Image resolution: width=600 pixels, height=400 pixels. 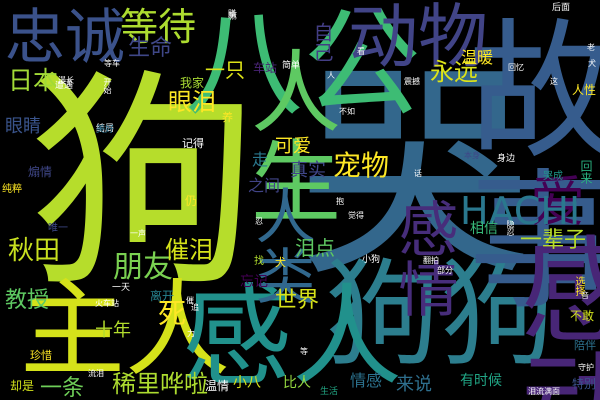 I want to click on cloud-word: 世界, so click(x=297, y=300).